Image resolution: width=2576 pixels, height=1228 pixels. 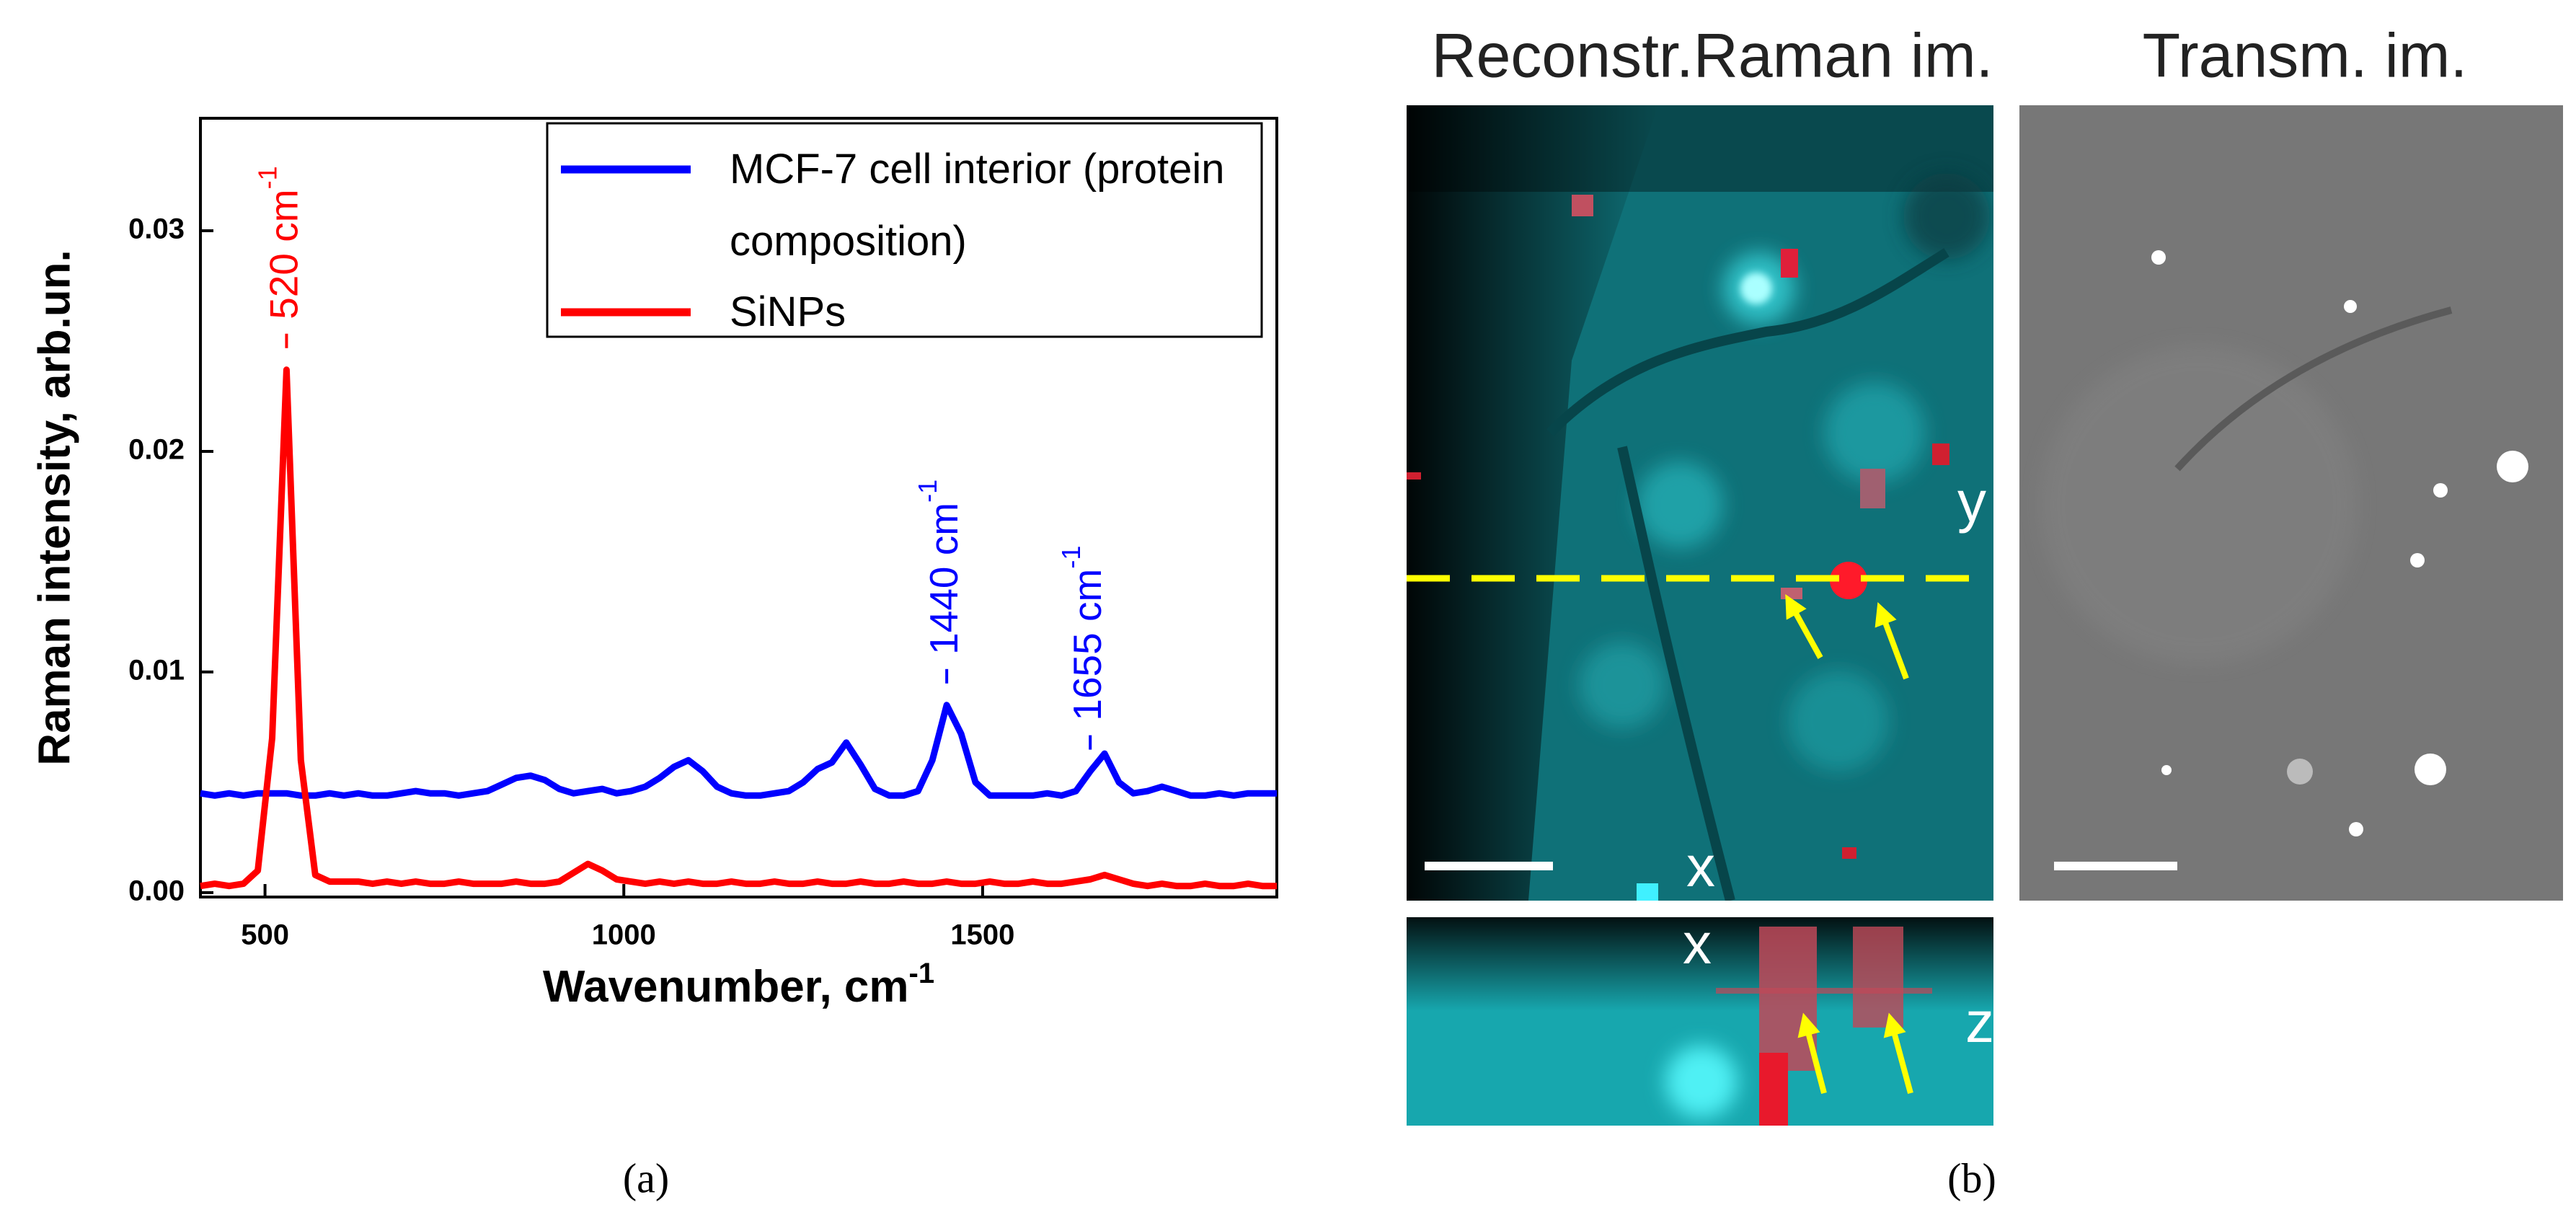 I want to click on annotation-text: 1440 cm, so click(x=943, y=579).